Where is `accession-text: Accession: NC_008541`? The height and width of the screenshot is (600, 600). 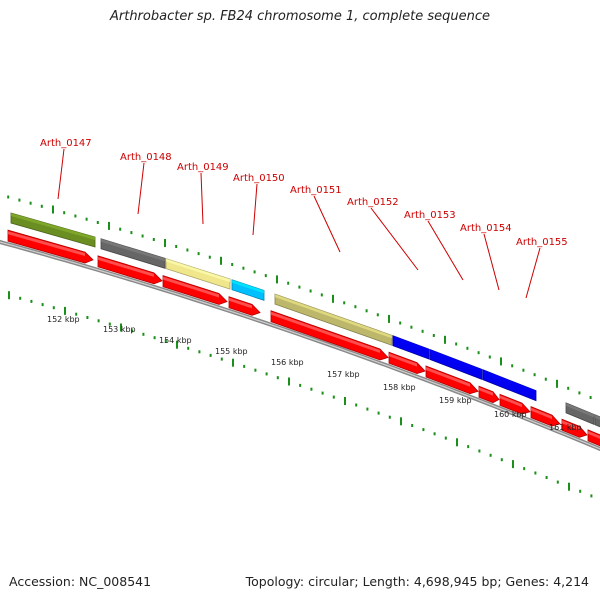 accession-text: Accession: NC_008541 is located at coordinates (80, 581).